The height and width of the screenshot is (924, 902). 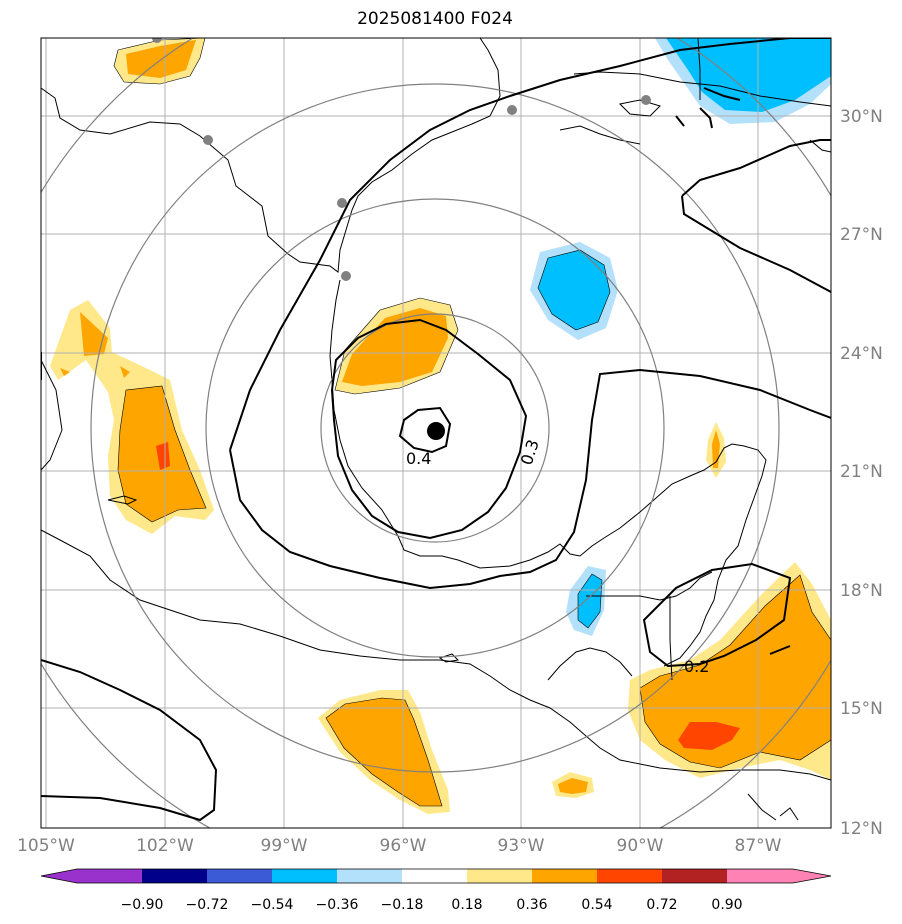 I want to click on colorbar-label: −0.18, so click(x=402, y=905).